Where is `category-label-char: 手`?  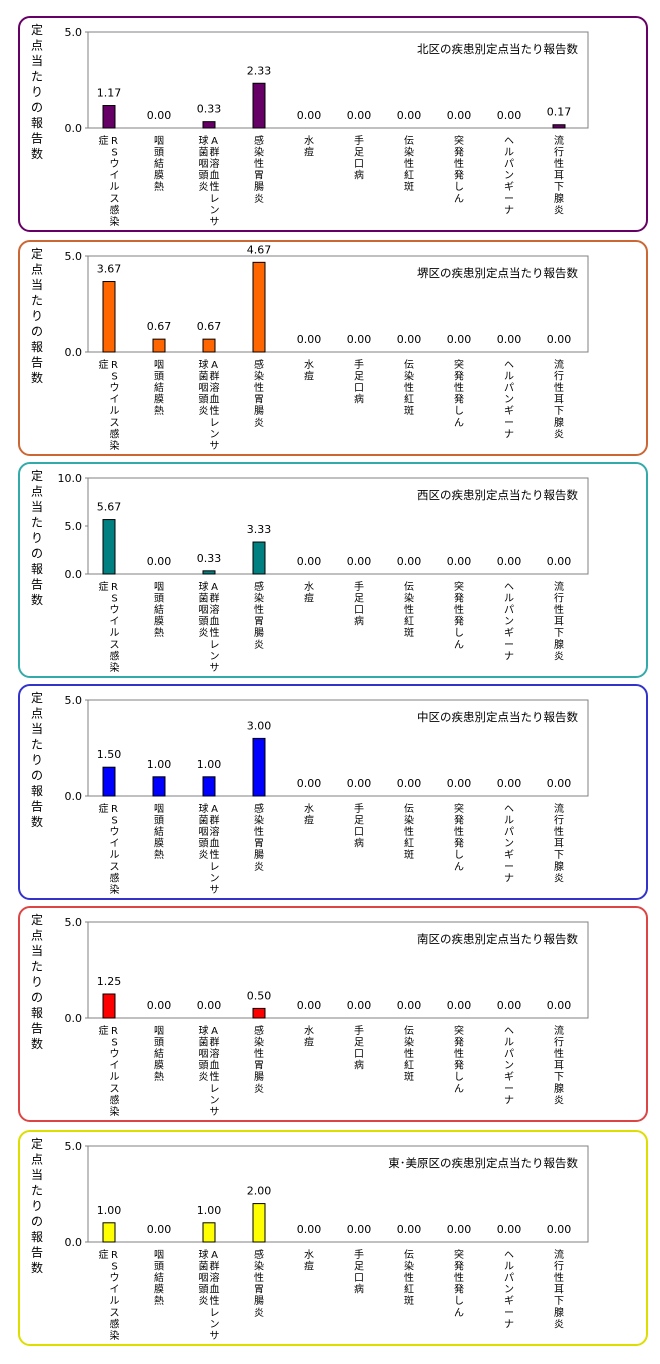 category-label-char: 手 is located at coordinates (359, 364).